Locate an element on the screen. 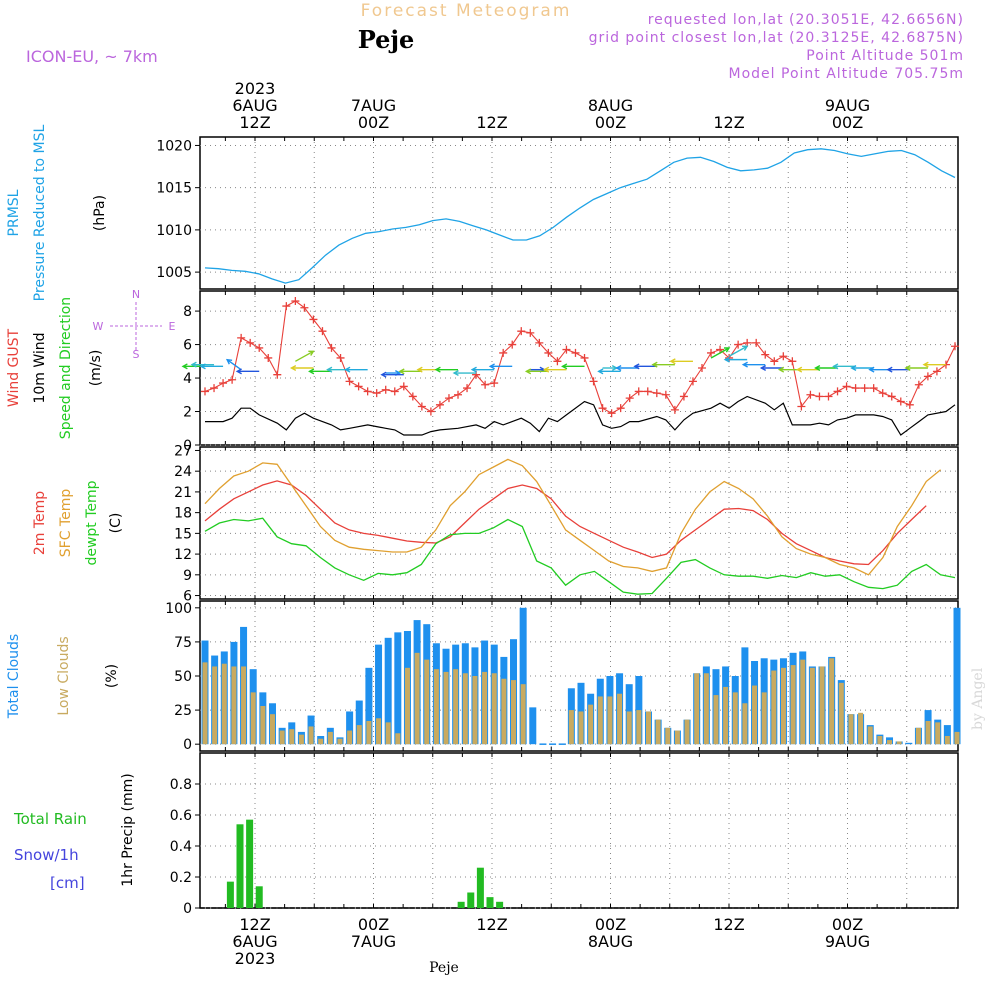 Image resolution: width=1000 pixels, height=1004 pixels. axis-label-y: (%) is located at coordinates (112, 676).